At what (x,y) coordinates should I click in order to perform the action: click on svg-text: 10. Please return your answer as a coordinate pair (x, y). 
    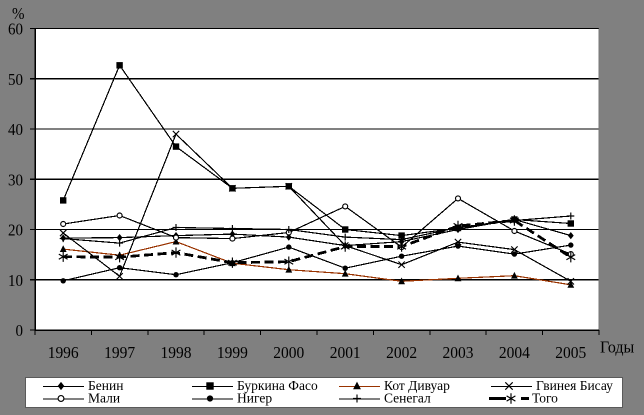
    Looking at the image, I should click on (15, 281).